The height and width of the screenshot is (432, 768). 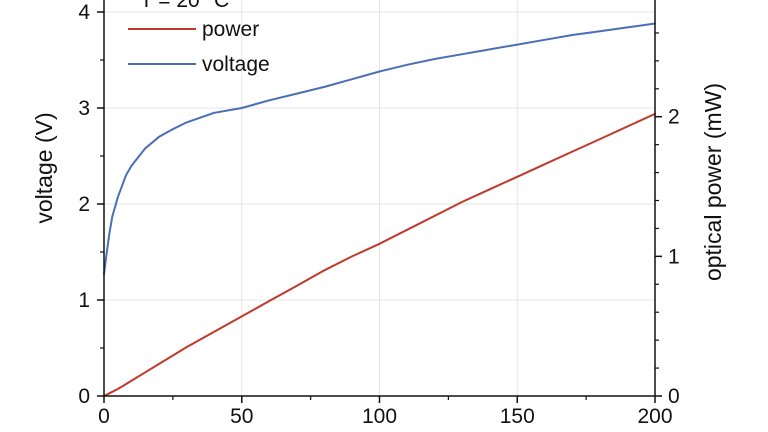 What do you see at coordinates (517, 416) in the screenshot?
I see `x-tick-label: 150` at bounding box center [517, 416].